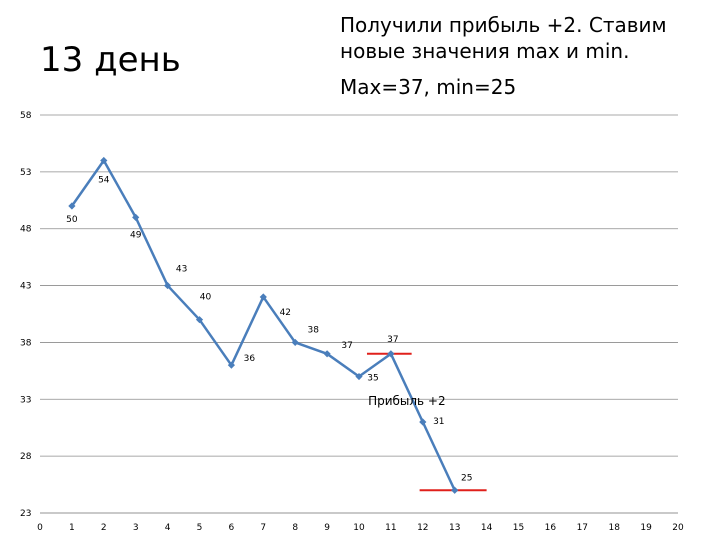 The image size is (720, 540). I want to click on level-lines, so click(426, 422).